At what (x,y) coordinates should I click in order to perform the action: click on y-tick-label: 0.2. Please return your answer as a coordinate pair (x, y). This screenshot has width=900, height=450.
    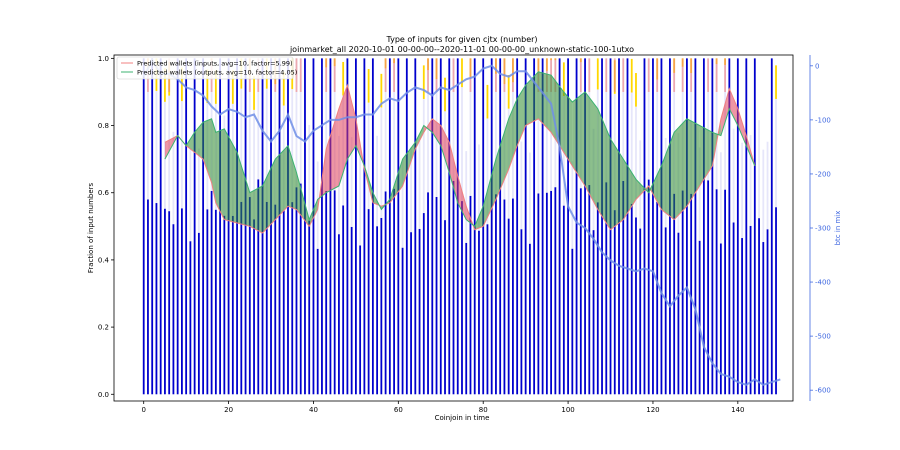
    Looking at the image, I should click on (103, 328).